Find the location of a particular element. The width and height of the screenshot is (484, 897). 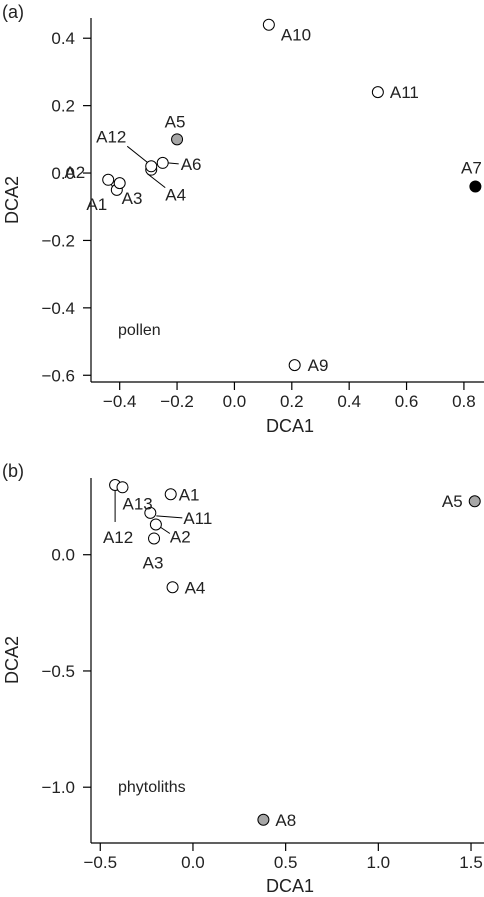

y-tick-label: −0.4 is located at coordinates (58, 308).